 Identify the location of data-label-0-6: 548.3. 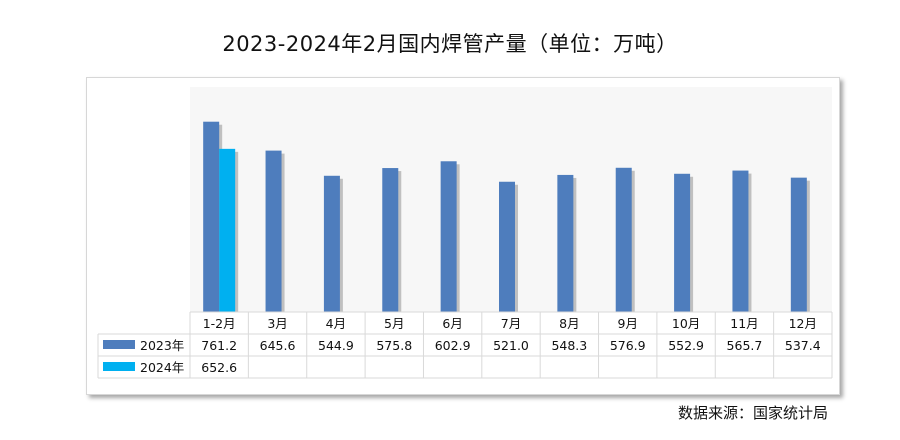
(569, 345).